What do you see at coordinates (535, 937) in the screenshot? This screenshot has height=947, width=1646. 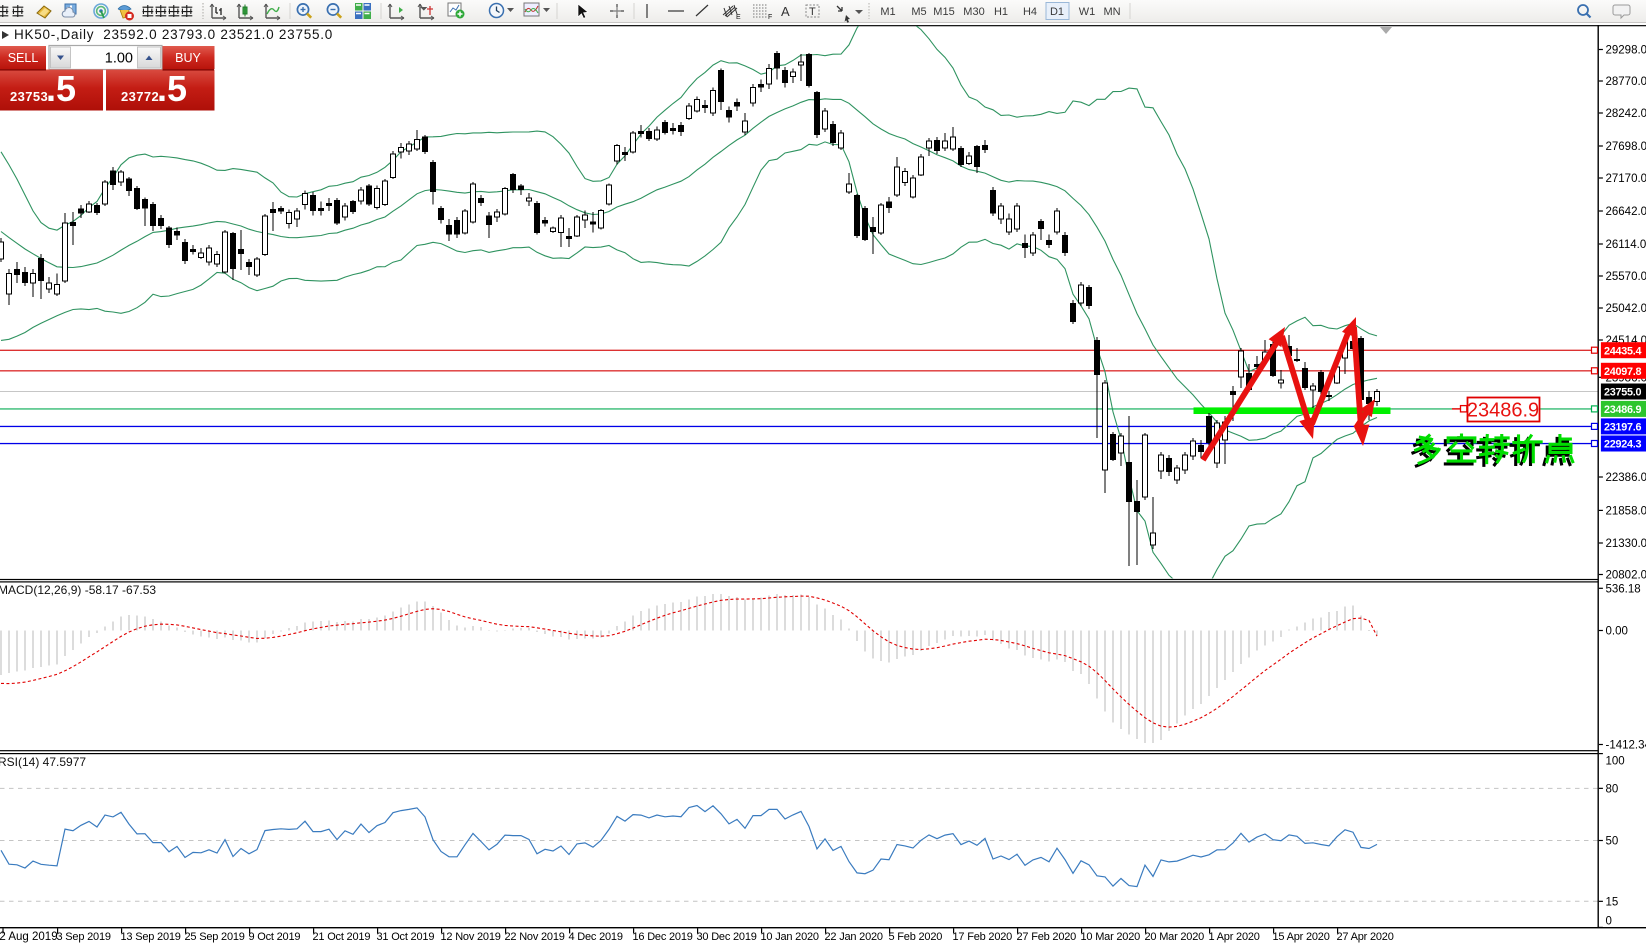 I see `svg-text: 22 Nov 2019` at bounding box center [535, 937].